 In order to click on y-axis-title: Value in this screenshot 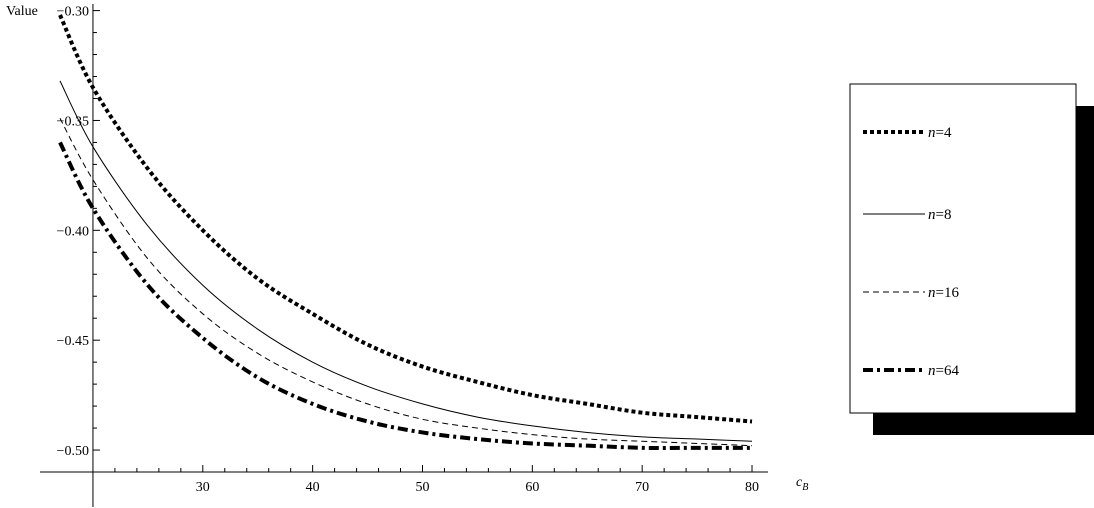, I will do `click(22, 11)`.